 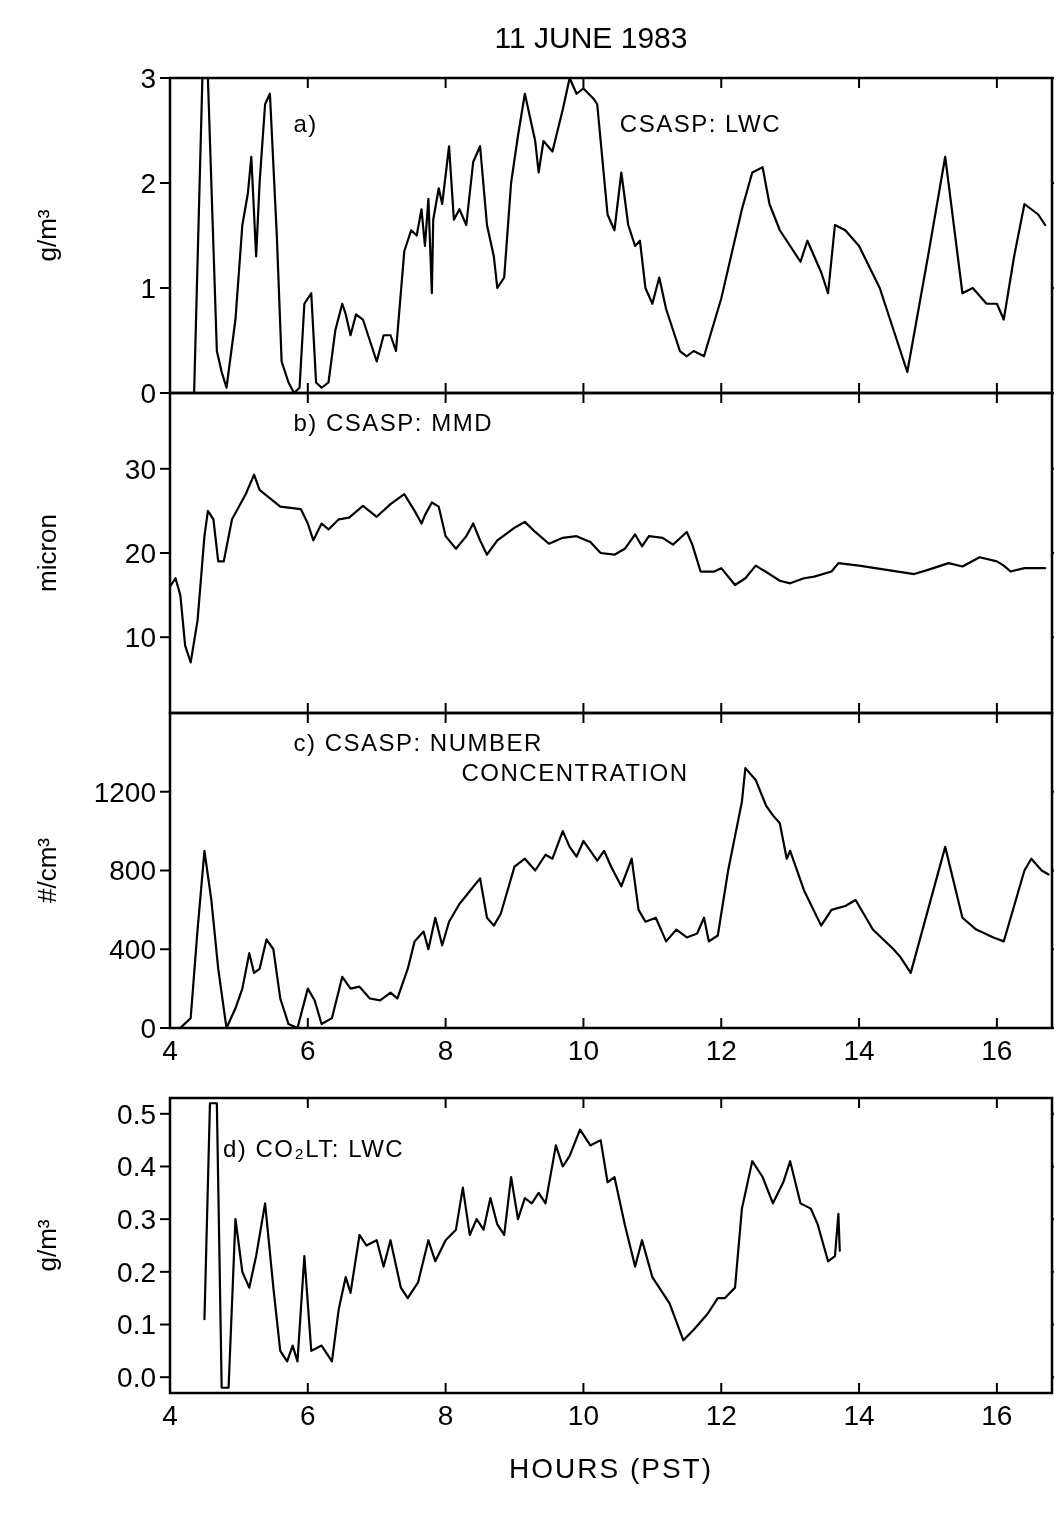 I want to click on y-tick-label: 3, so click(x=148, y=78).